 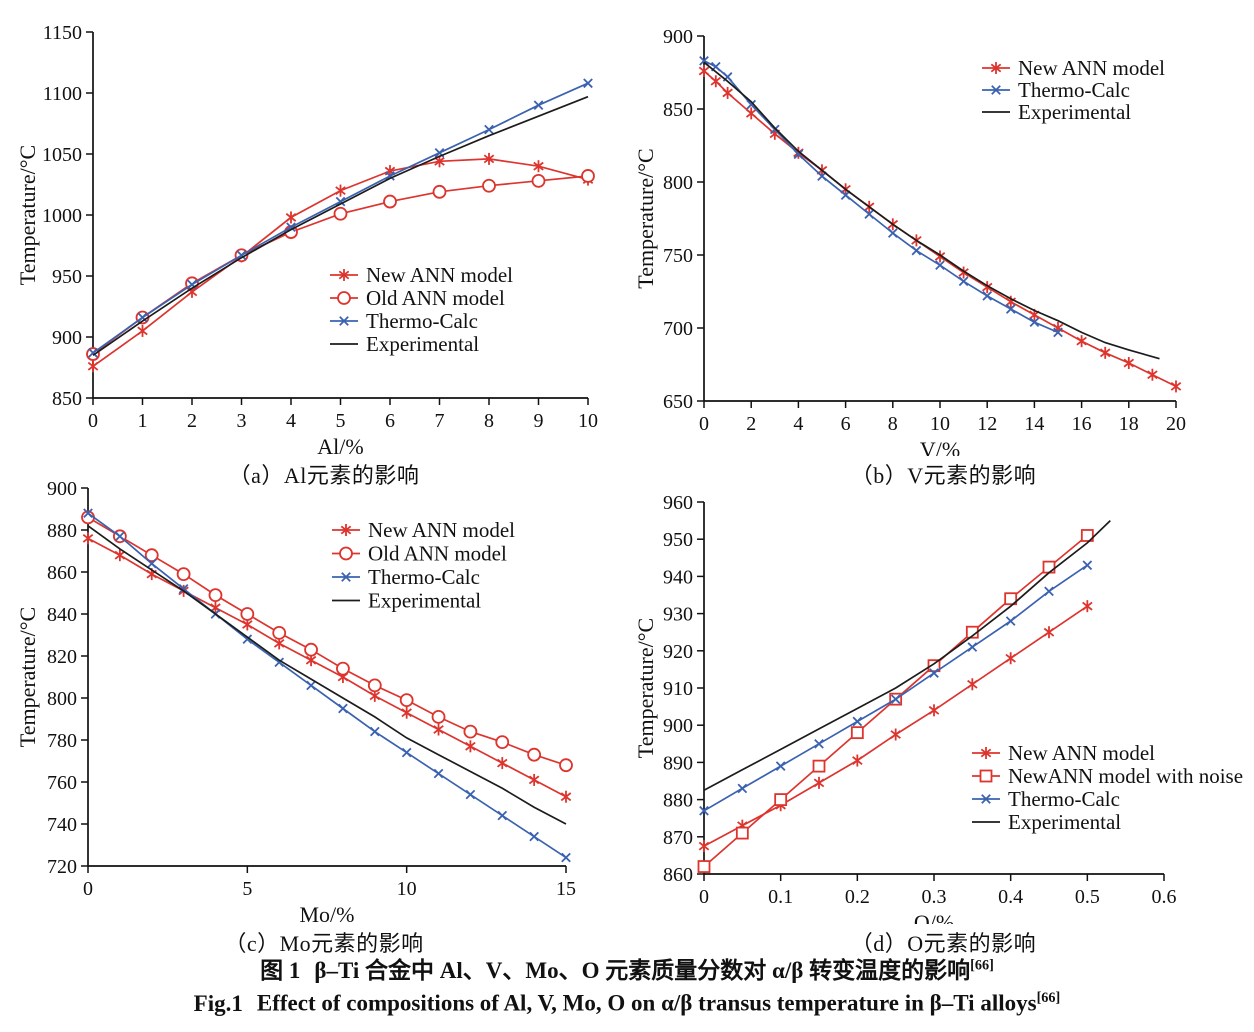 What do you see at coordinates (987, 424) in the screenshot?
I see `svg-text: 12` at bounding box center [987, 424].